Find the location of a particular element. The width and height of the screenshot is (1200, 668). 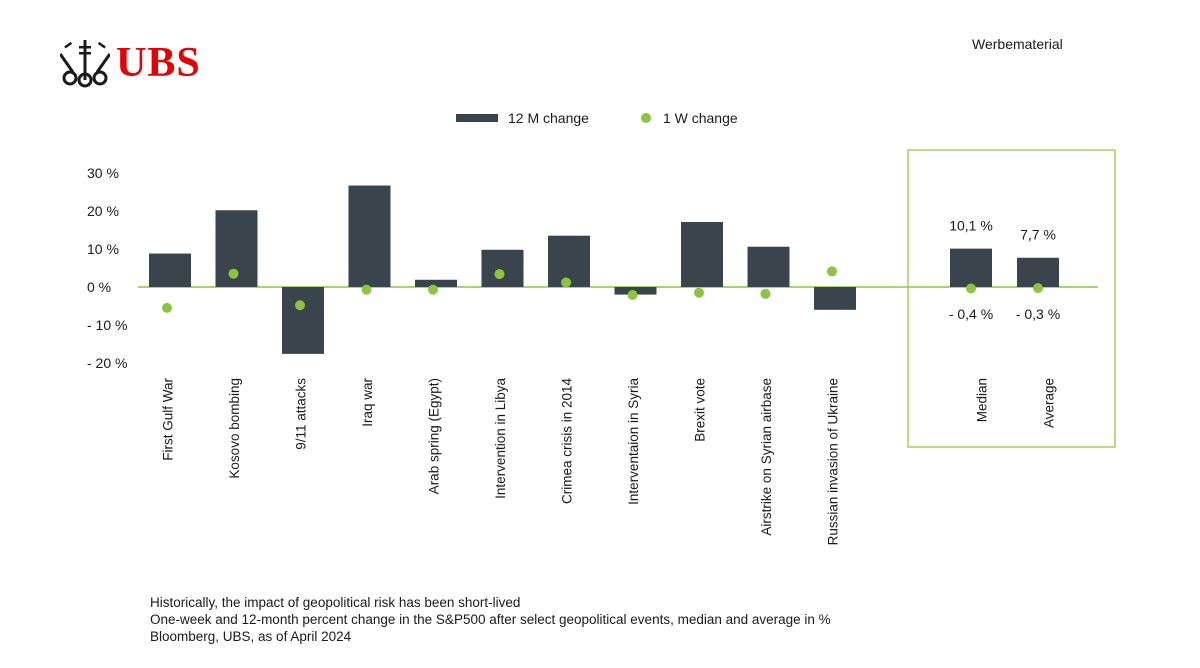

category-label: Crimea crisis in 2014 is located at coordinates (567, 441).